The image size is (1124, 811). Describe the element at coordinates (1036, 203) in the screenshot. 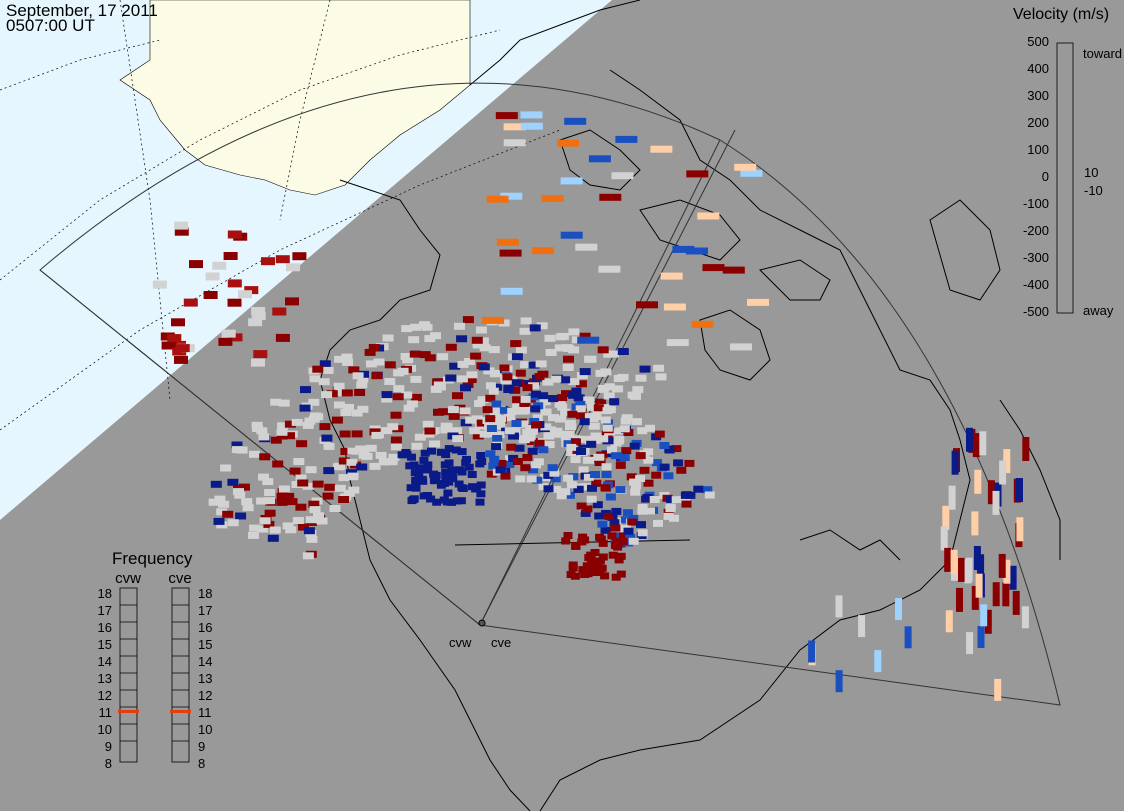

I see `velocity-scale-tick: -100` at that location.